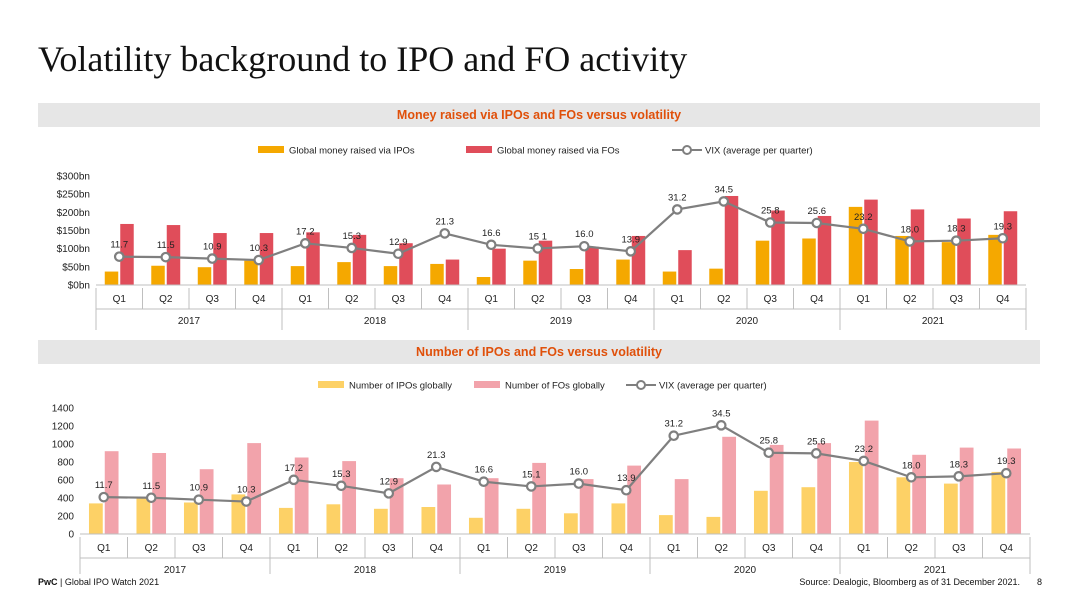  I want to click on chart2-quarter-label: Q2, so click(532, 548).